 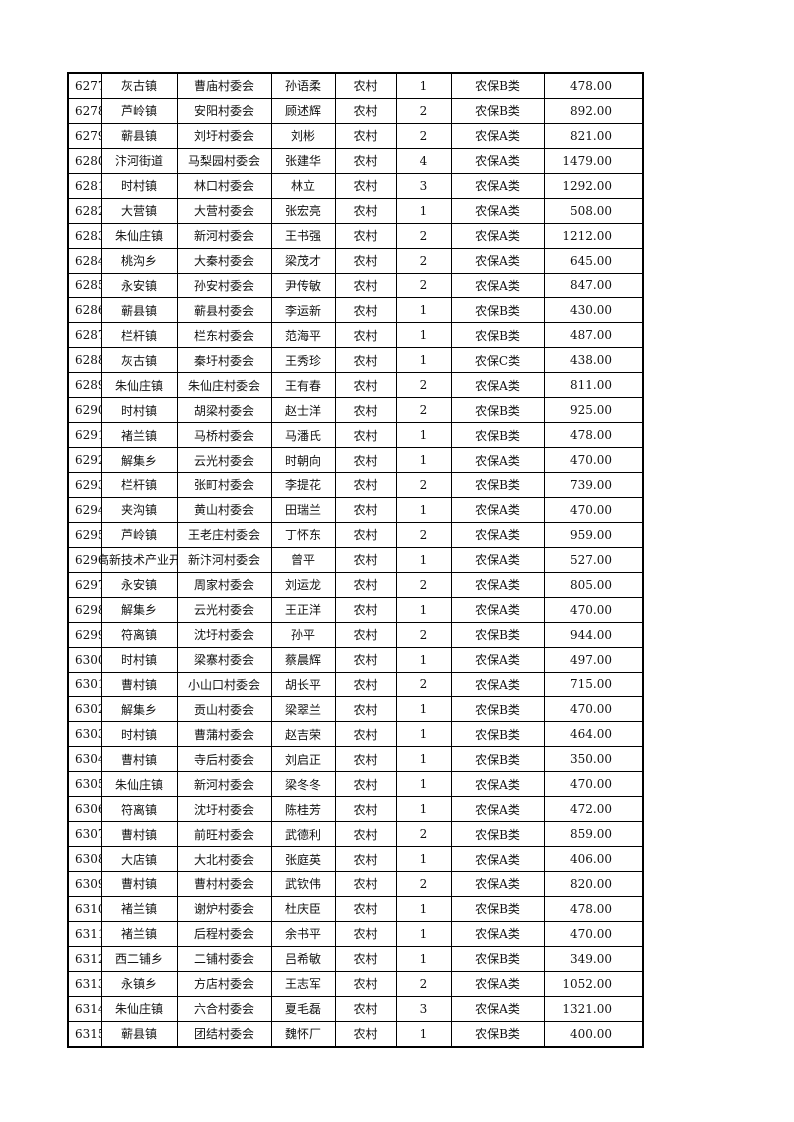 What do you see at coordinates (224, 185) in the screenshot?
I see `cell-village-committee: 林口村委会` at bounding box center [224, 185].